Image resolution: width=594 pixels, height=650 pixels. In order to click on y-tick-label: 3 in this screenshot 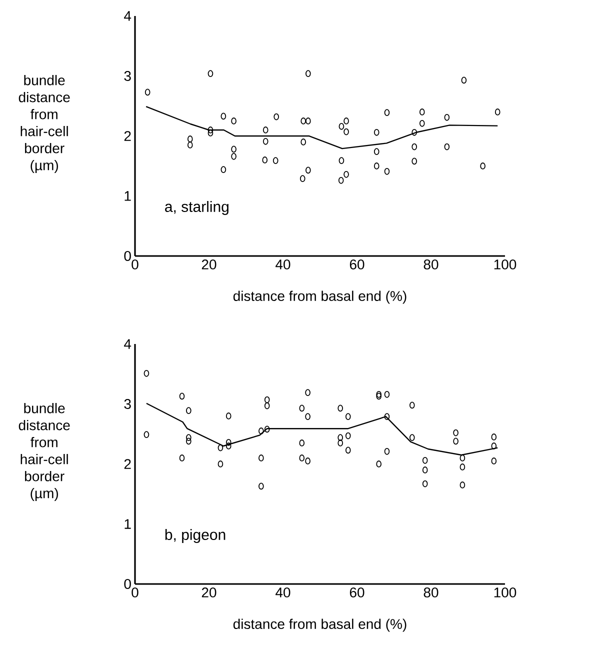, I will do `click(127, 76)`.